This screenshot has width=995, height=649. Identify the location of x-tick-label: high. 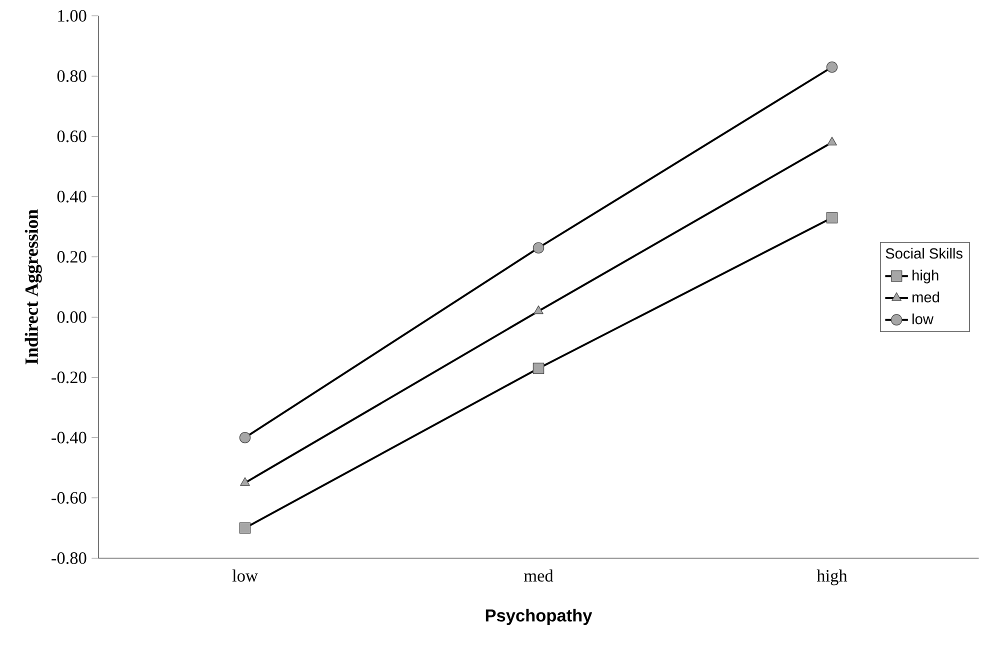
(832, 578).